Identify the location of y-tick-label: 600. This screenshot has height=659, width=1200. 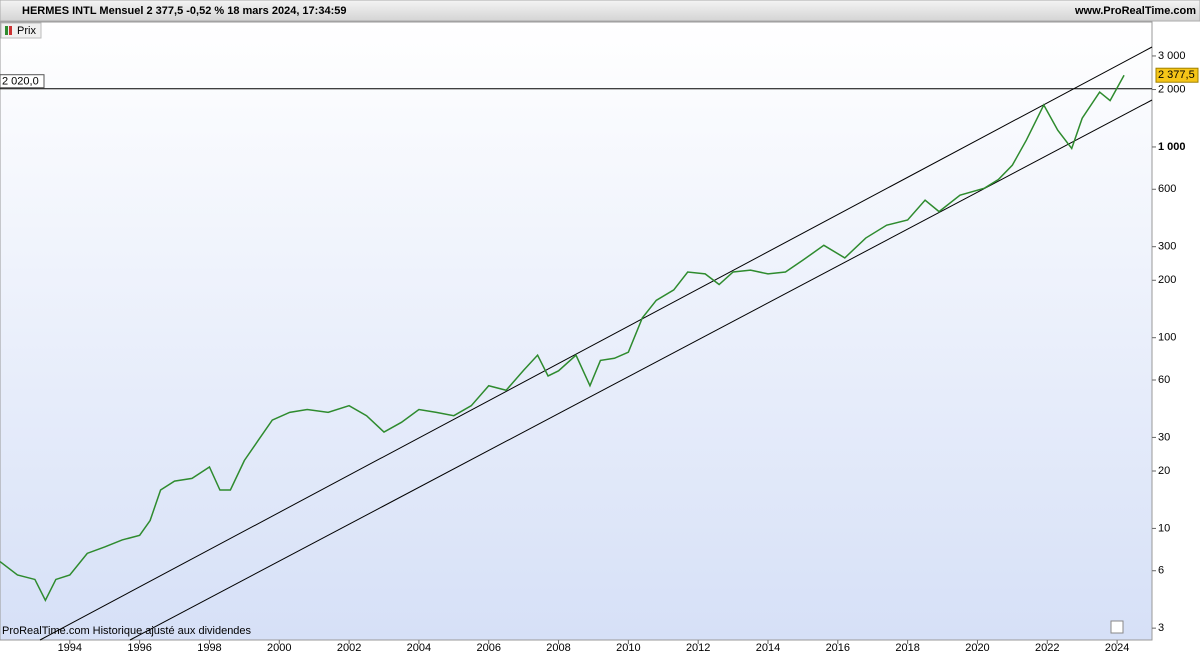
(1167, 189).